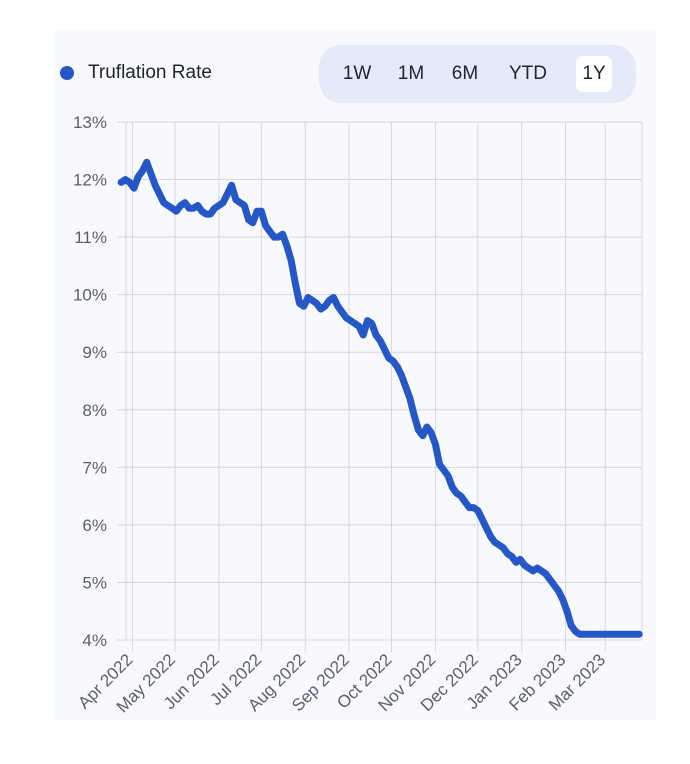 The height and width of the screenshot is (764, 690). What do you see at coordinates (94, 352) in the screenshot?
I see `y-tick-label: 9%` at bounding box center [94, 352].